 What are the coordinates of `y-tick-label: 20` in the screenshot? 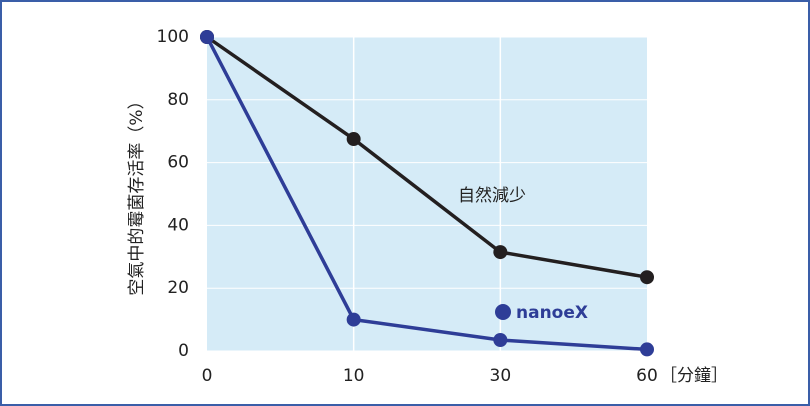 It's located at (178, 288).